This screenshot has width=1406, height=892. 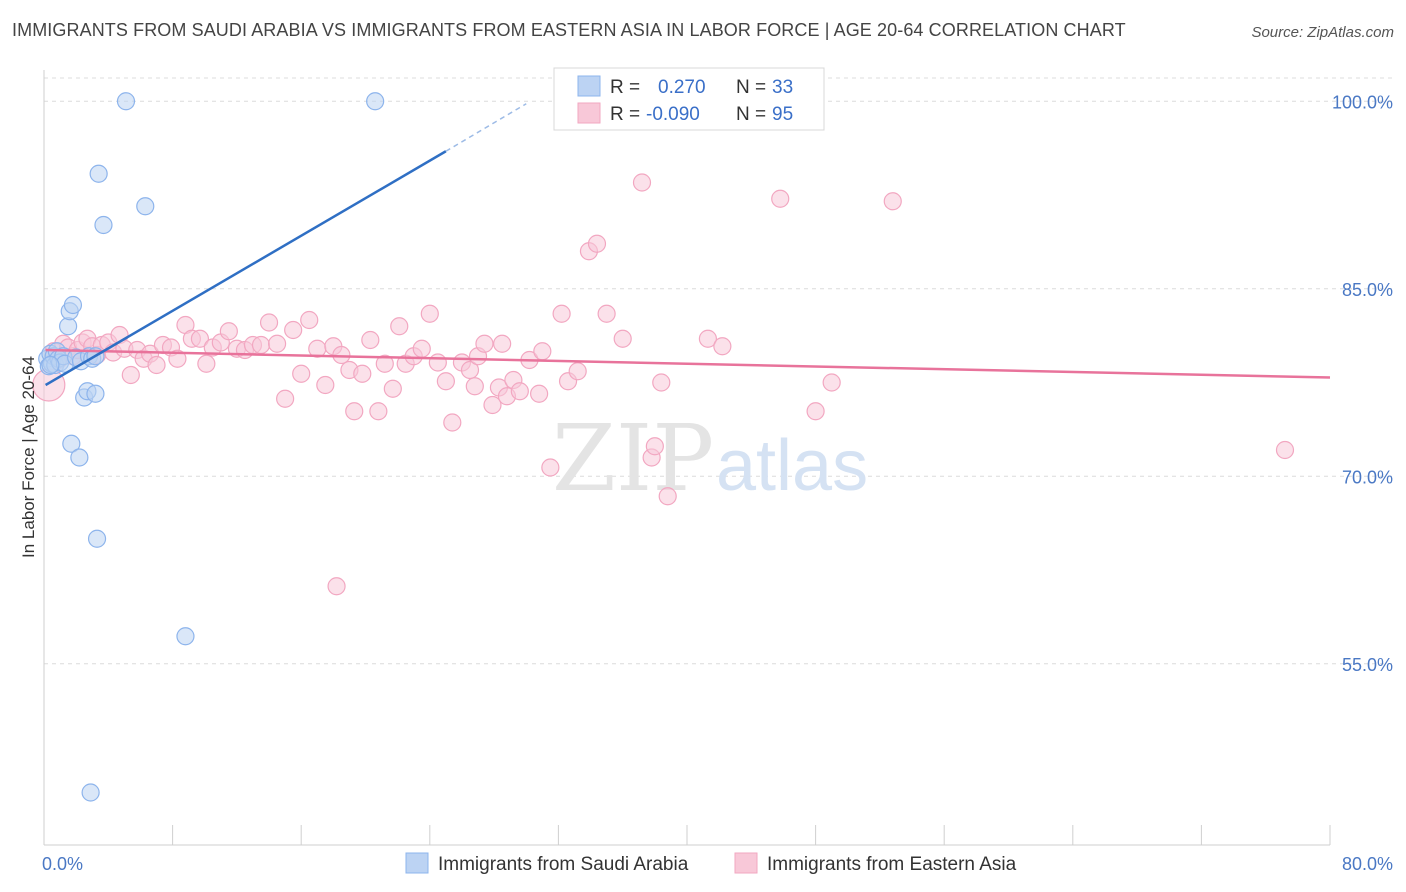 I want to click on legend-n-value-saudi: 33, so click(x=782, y=87).